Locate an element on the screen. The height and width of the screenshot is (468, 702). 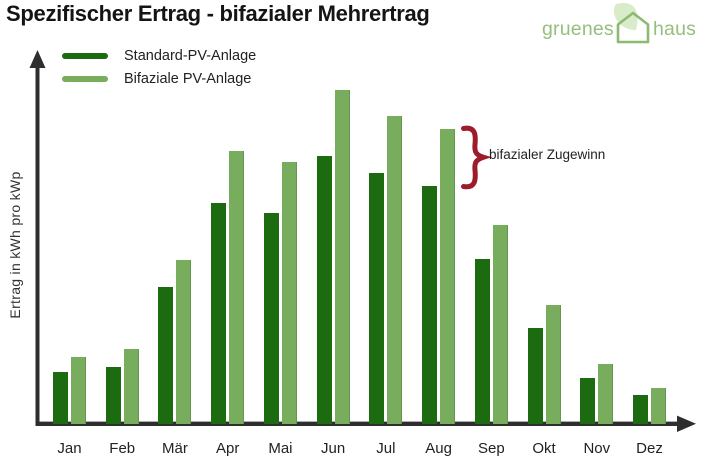
bar-bifazial-feb is located at coordinates (131, 386).